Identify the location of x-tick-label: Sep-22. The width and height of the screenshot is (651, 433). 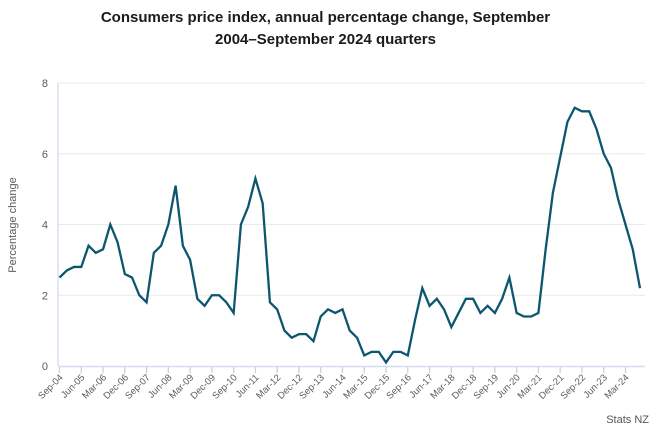
(573, 386).